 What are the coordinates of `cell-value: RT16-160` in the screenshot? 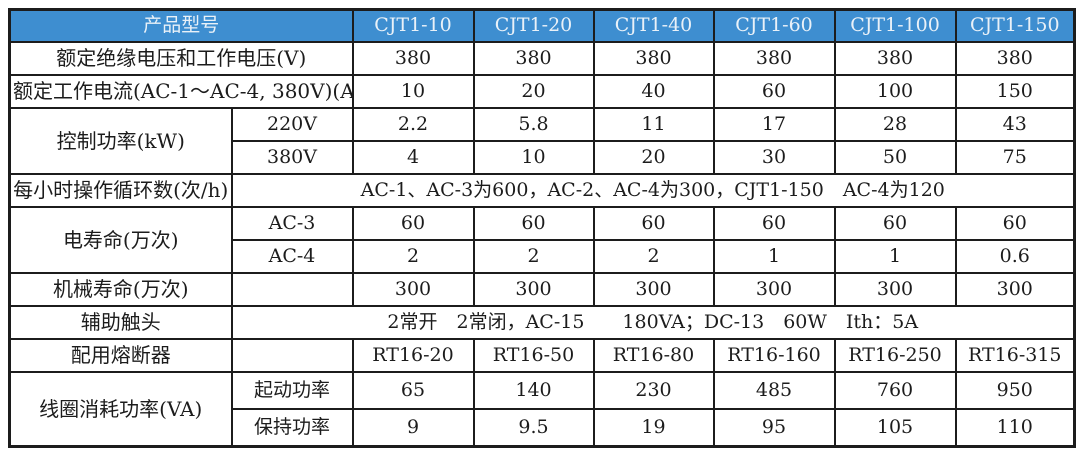 It's located at (774, 355).